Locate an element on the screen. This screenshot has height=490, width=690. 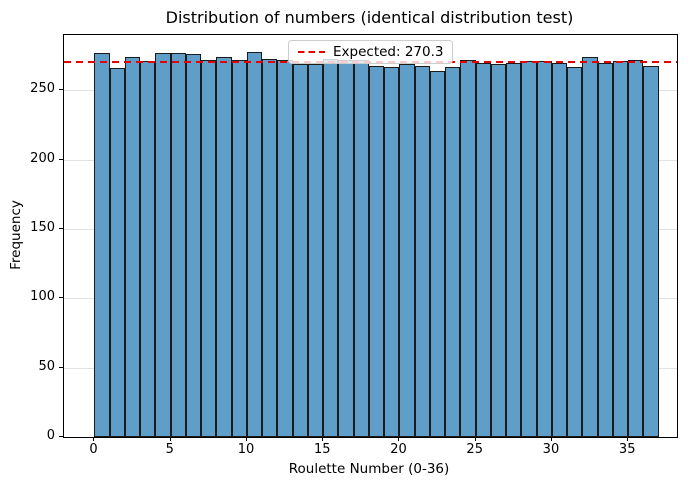
x-tick-label: 0 is located at coordinates (93, 449).